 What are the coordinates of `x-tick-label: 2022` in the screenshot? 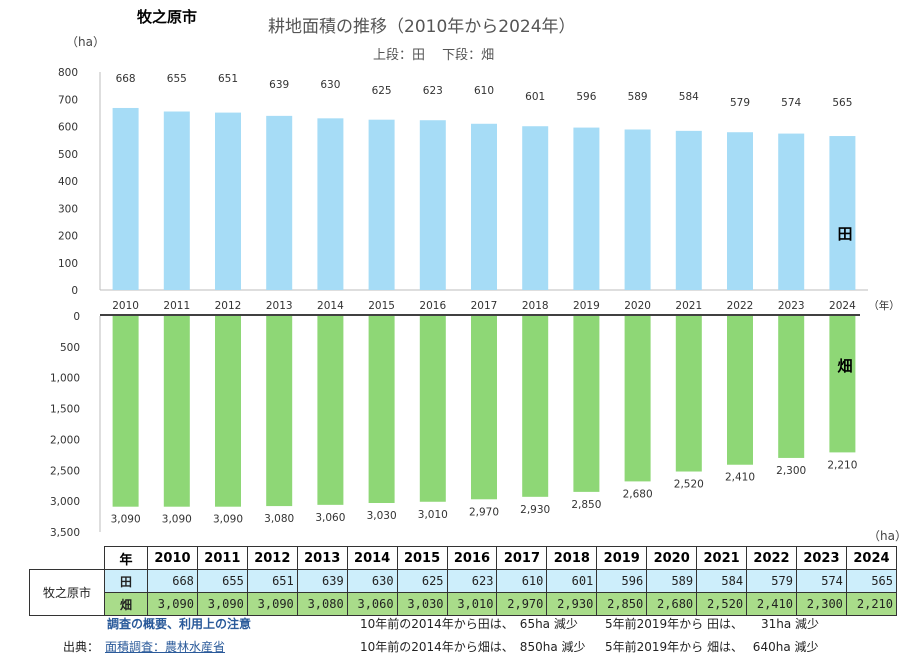 It's located at (740, 306).